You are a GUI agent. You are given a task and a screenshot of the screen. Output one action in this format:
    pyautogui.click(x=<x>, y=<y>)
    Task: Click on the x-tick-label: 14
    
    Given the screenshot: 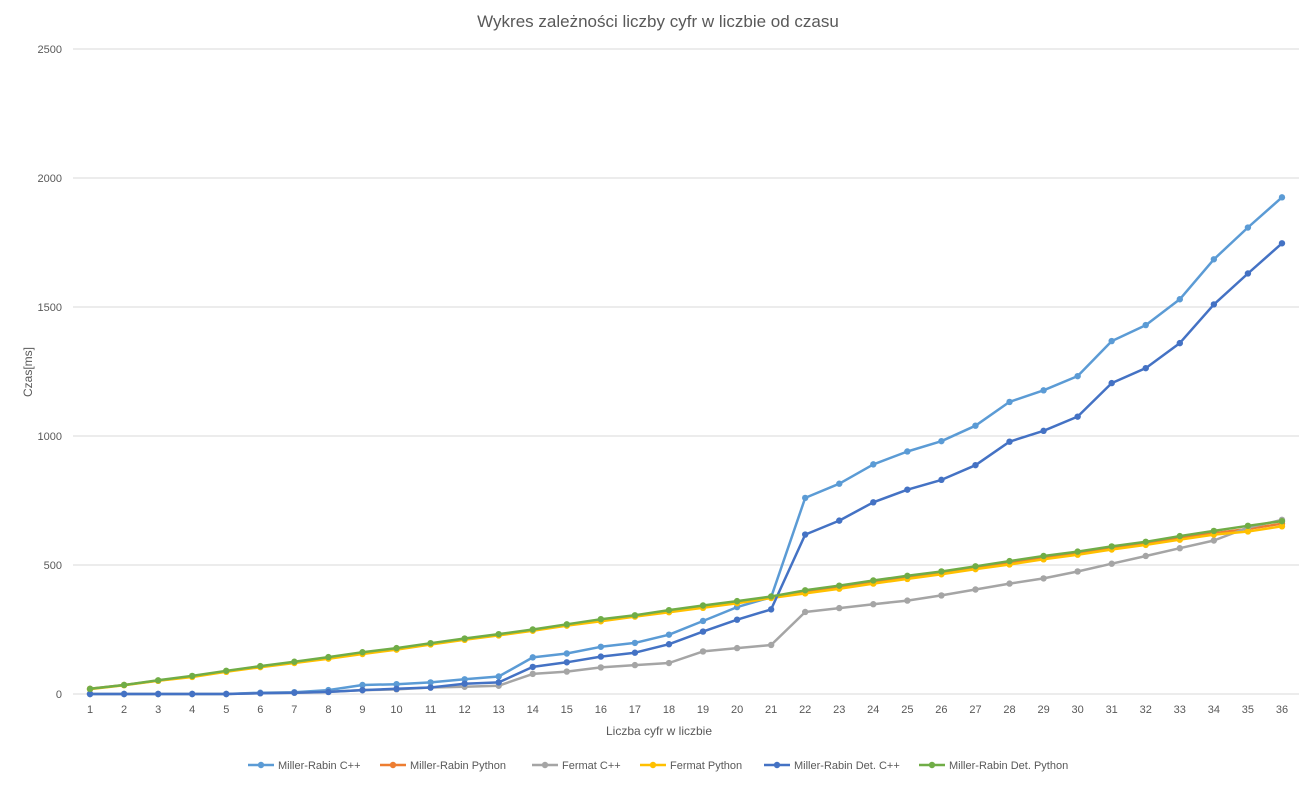 What is the action you would take?
    pyautogui.click(x=533, y=710)
    